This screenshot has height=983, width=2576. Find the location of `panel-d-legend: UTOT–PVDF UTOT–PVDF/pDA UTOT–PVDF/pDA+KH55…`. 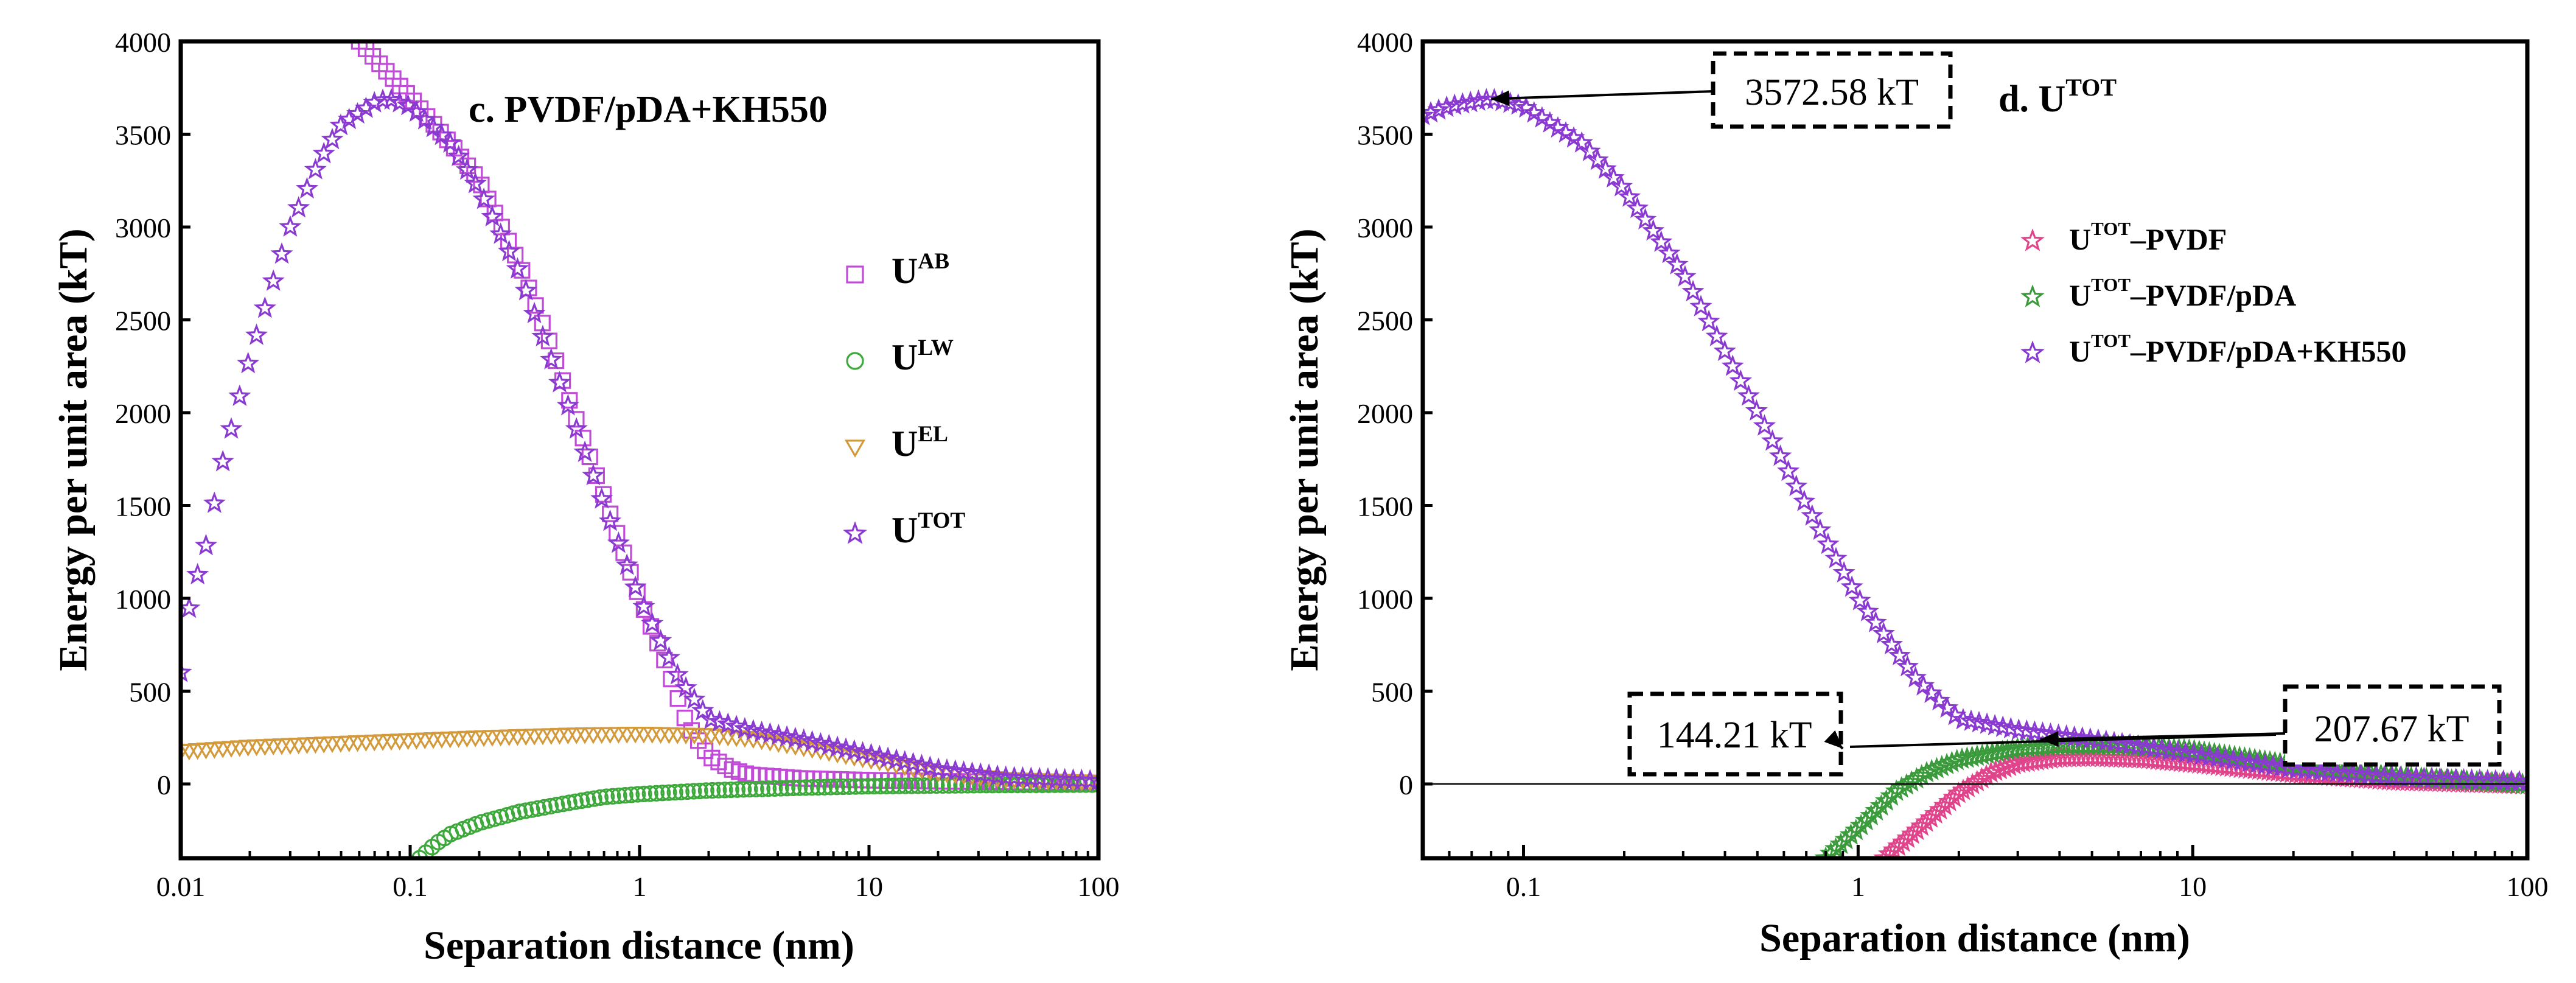

panel-d-legend: UTOT–PVDF UTOT–PVDF/pDA UTOT–PVDF/pDA+KH55… is located at coordinates (2213, 293).